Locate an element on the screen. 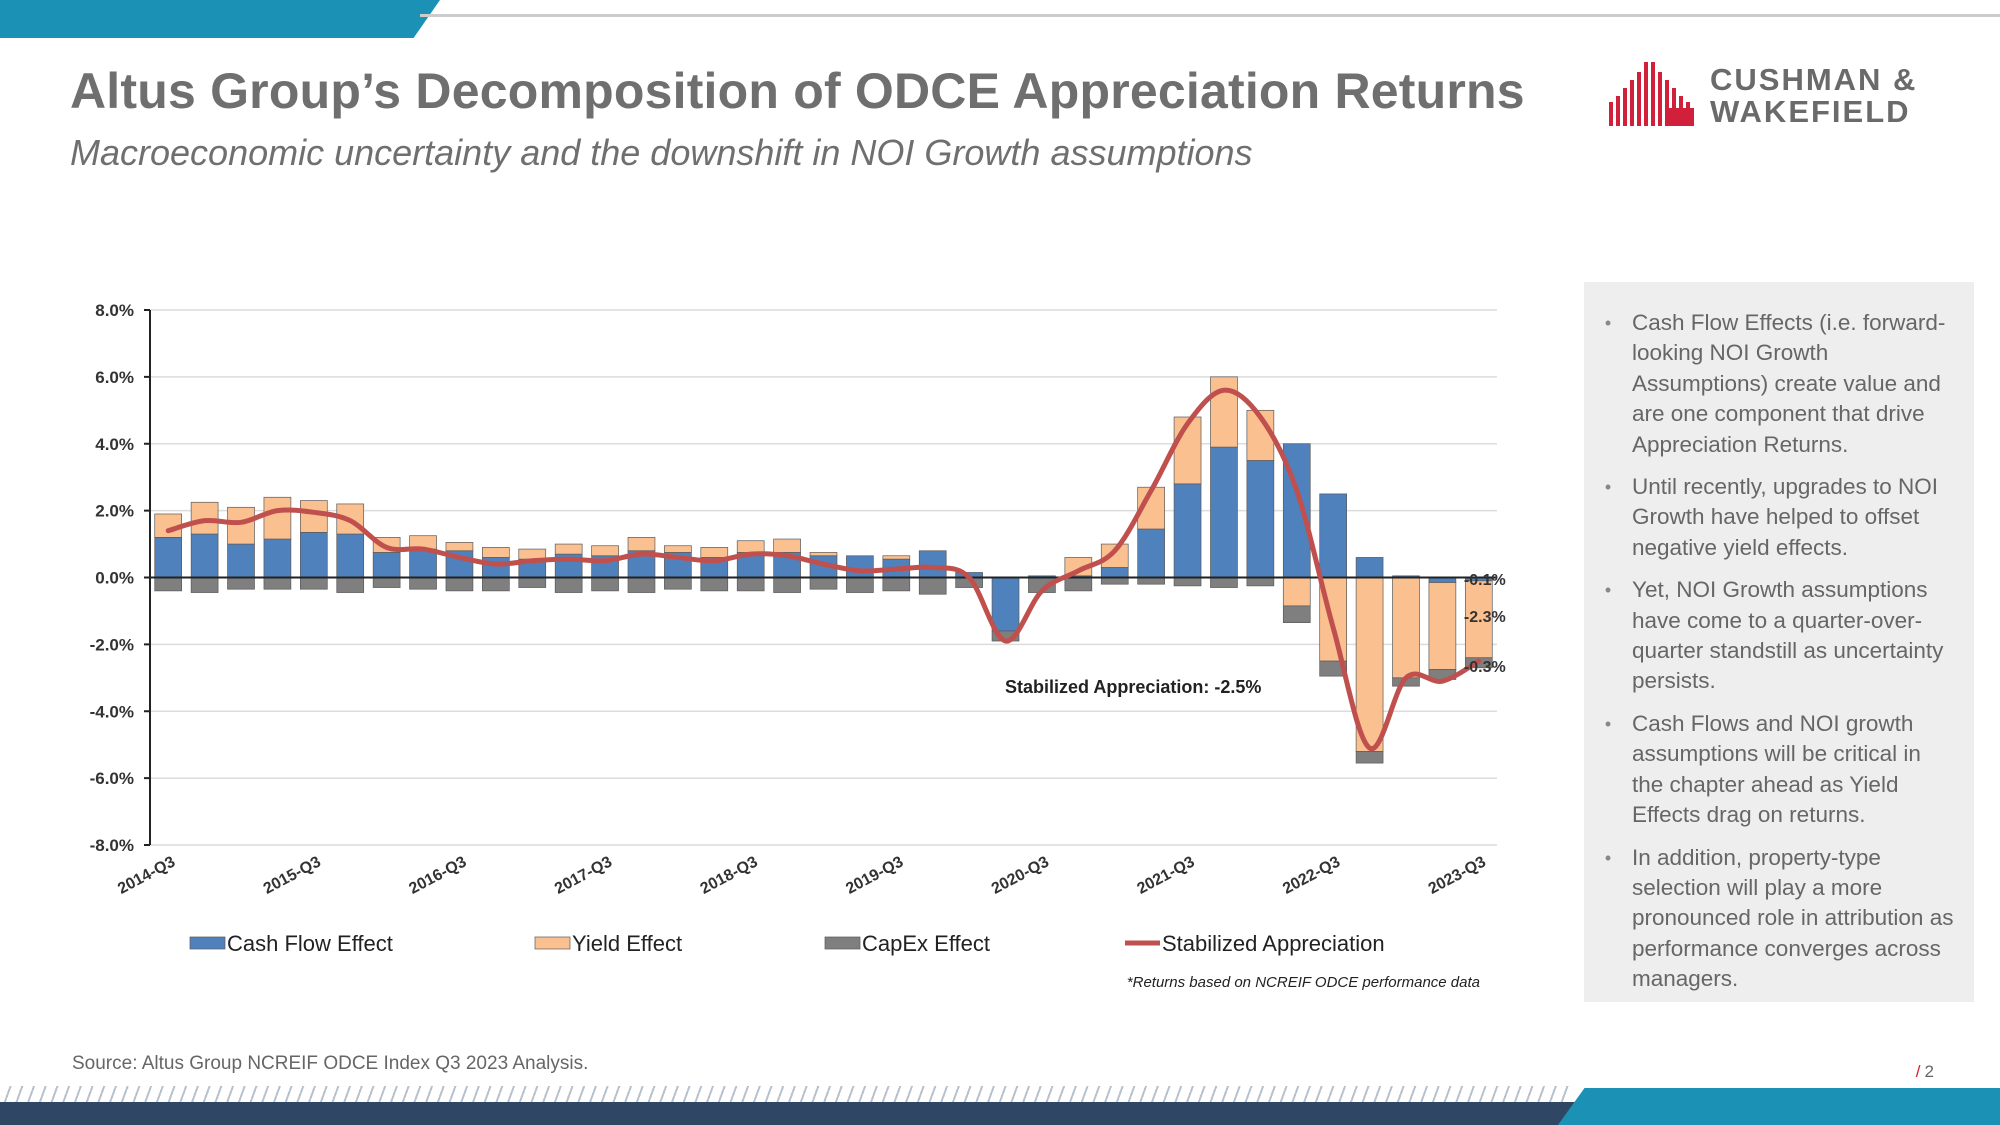 This screenshot has width=2000, height=1125. cushman-wakefield-logo is located at coordinates (1651, 94).